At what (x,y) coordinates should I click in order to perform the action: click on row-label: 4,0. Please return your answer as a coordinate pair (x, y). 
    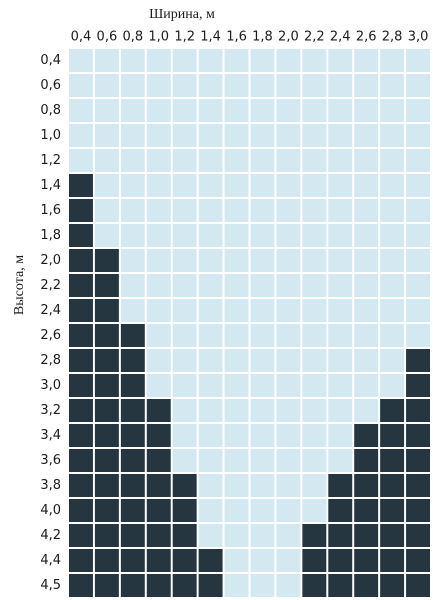
    Looking at the image, I should click on (50, 510).